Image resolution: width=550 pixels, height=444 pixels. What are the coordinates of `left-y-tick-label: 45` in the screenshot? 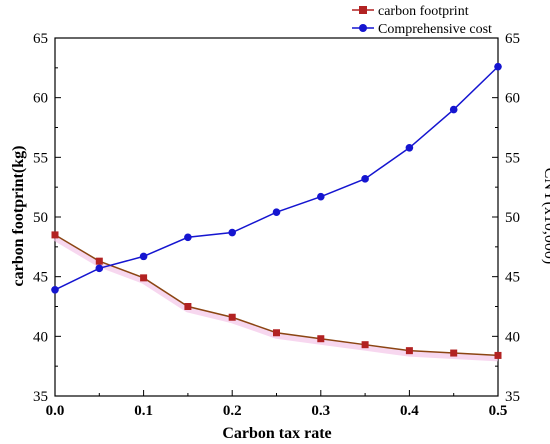 It's located at (40, 278).